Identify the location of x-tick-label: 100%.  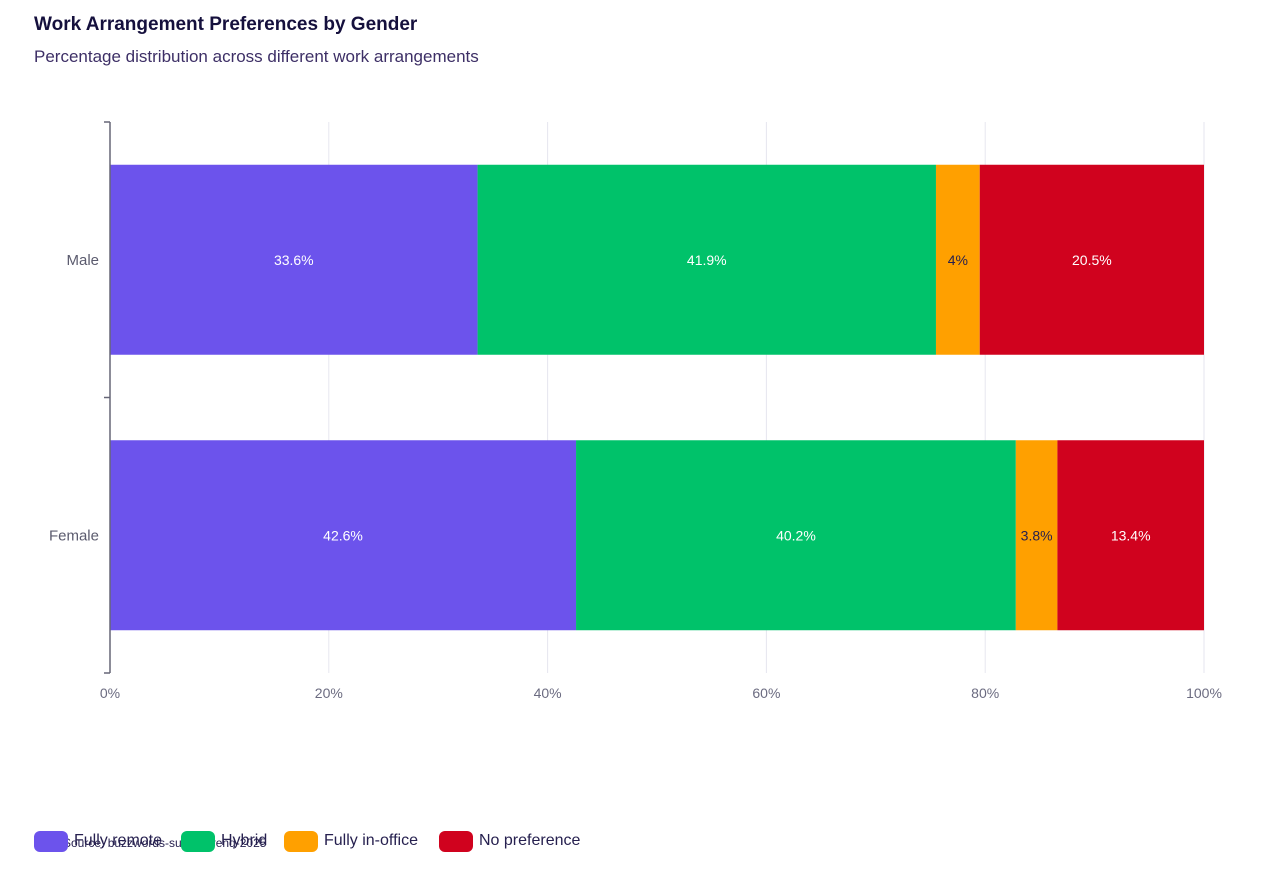
(1204, 693).